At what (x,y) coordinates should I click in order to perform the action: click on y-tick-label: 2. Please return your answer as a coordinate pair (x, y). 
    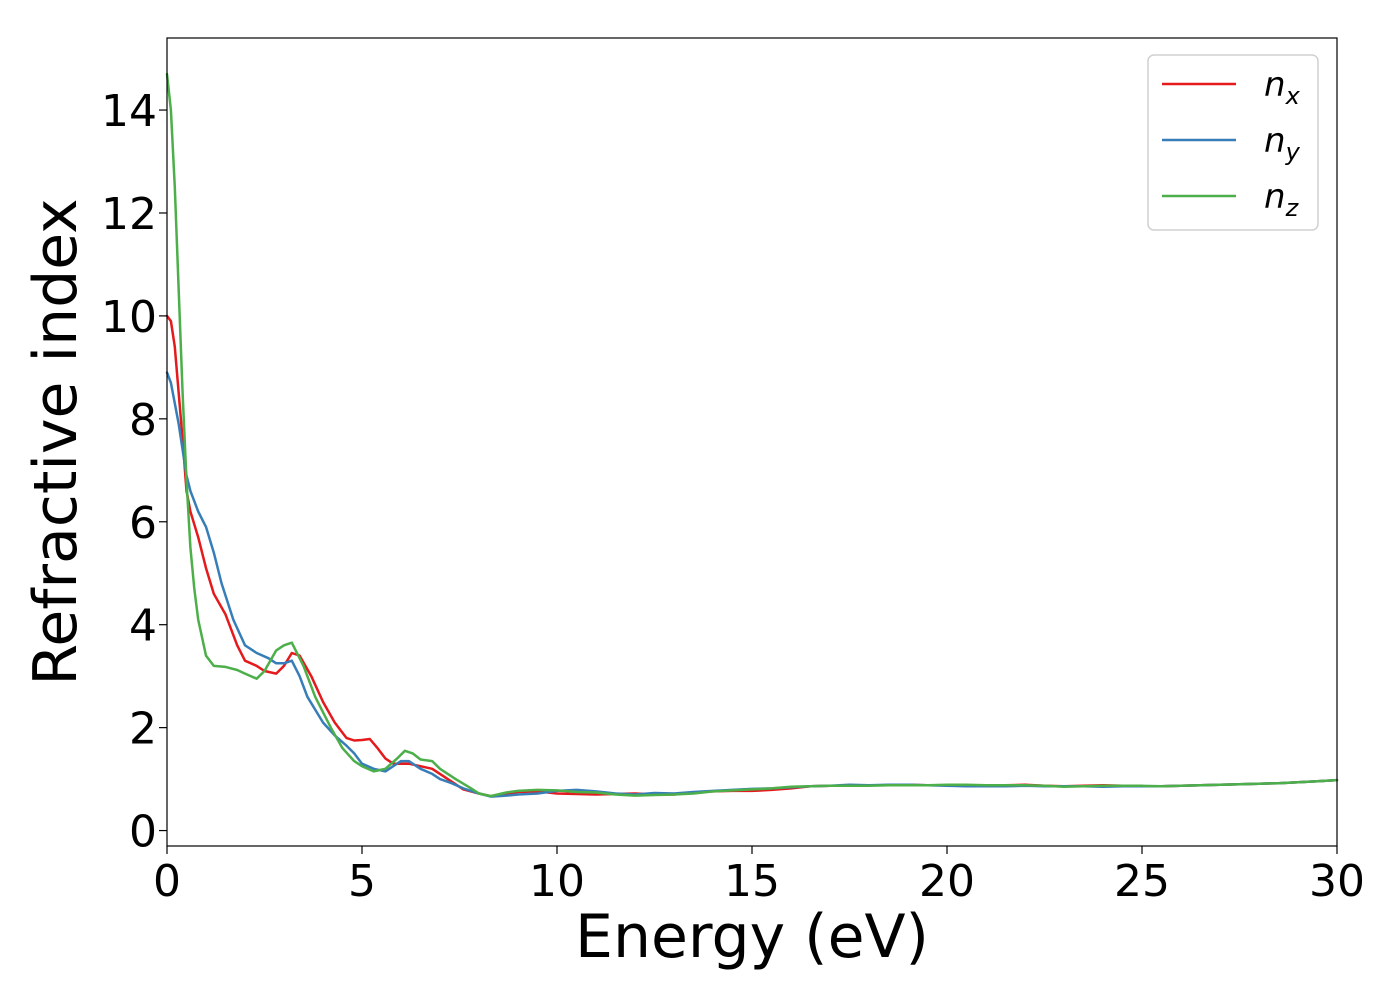
    Looking at the image, I should click on (143, 729).